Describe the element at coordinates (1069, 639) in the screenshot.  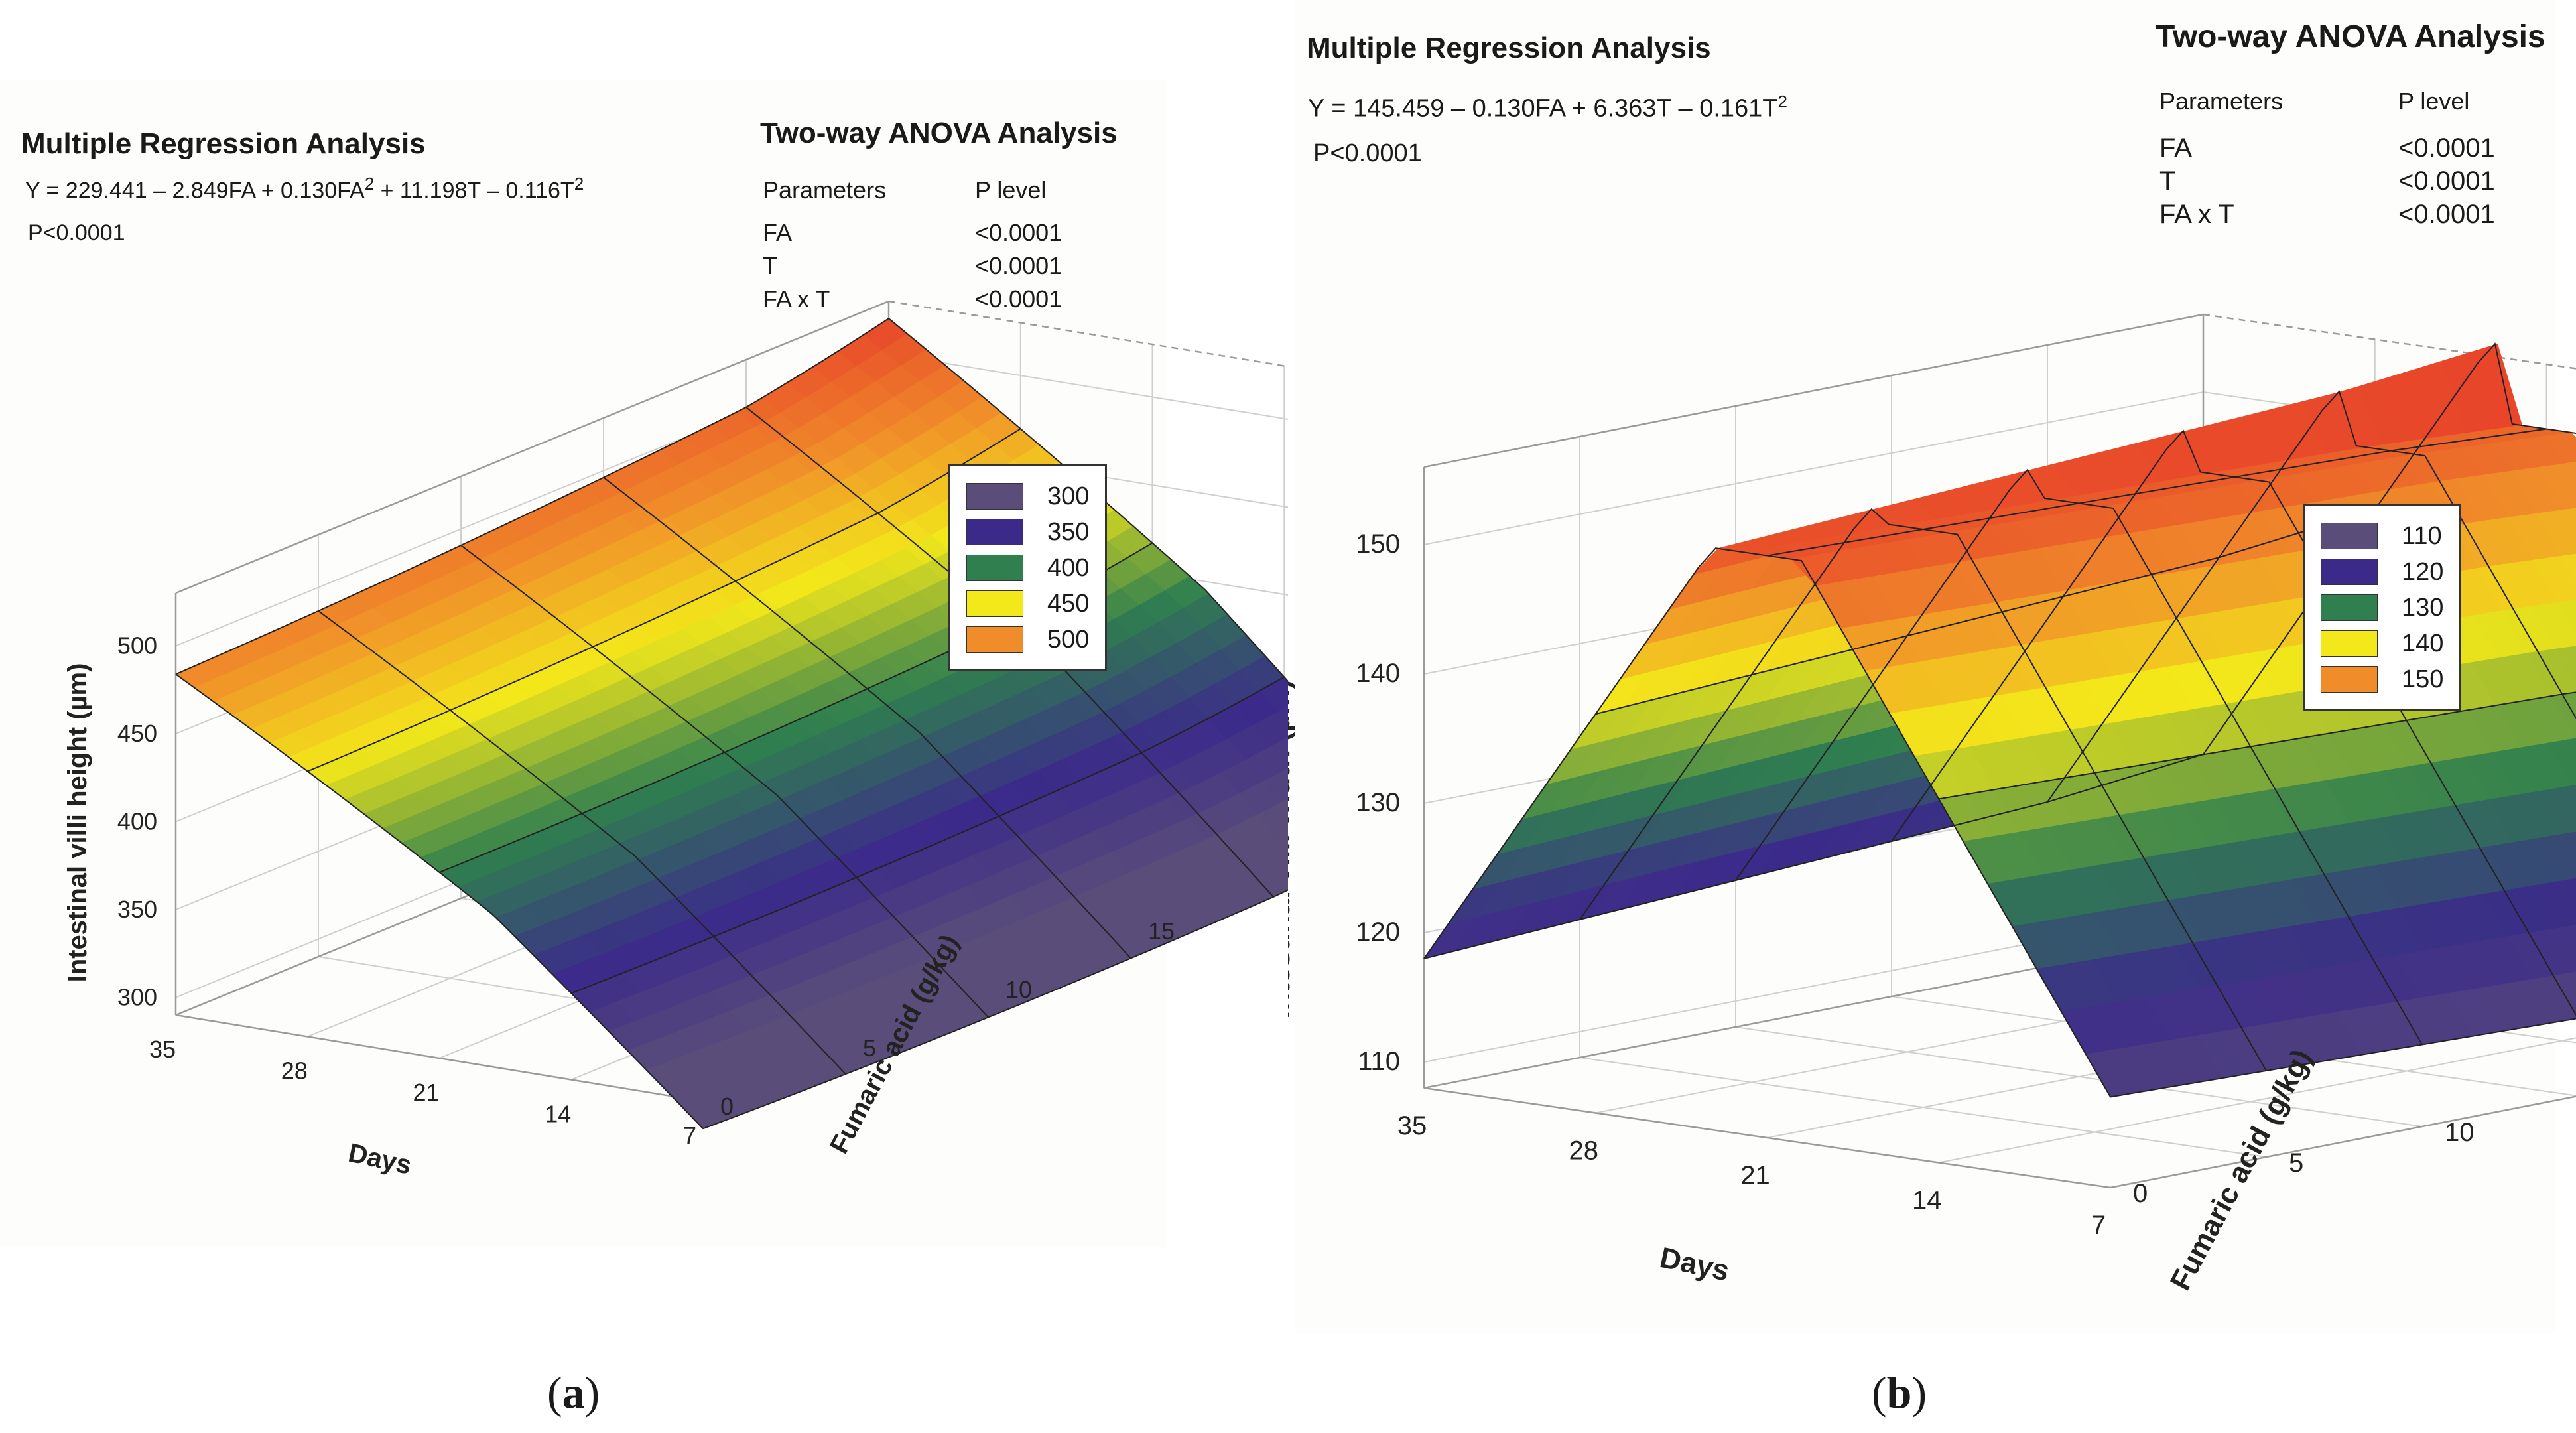
I see `legend-label: 500` at that location.